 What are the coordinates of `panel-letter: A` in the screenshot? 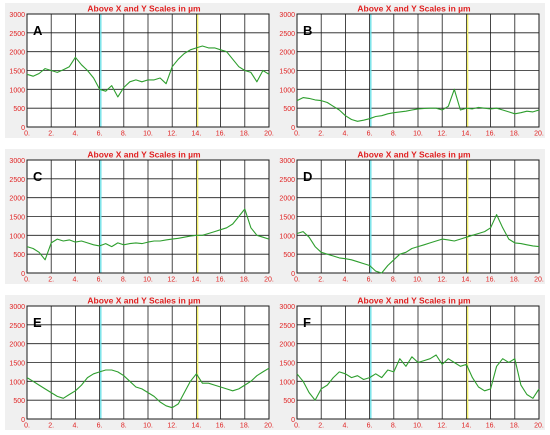 It's located at (38, 30).